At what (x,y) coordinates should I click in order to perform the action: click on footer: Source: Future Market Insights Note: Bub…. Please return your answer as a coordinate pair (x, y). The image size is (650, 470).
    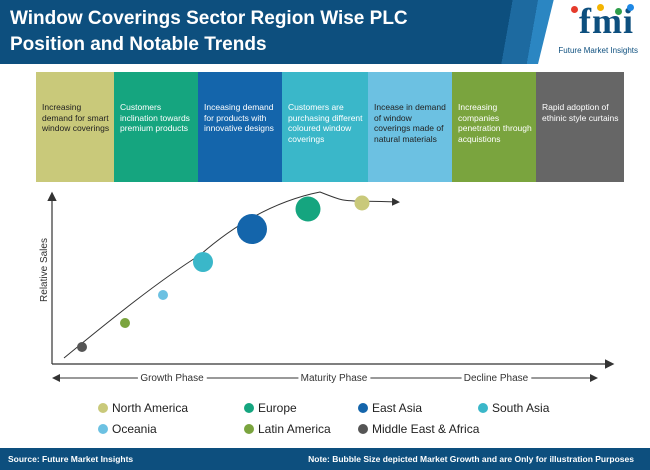
    Looking at the image, I should click on (325, 459).